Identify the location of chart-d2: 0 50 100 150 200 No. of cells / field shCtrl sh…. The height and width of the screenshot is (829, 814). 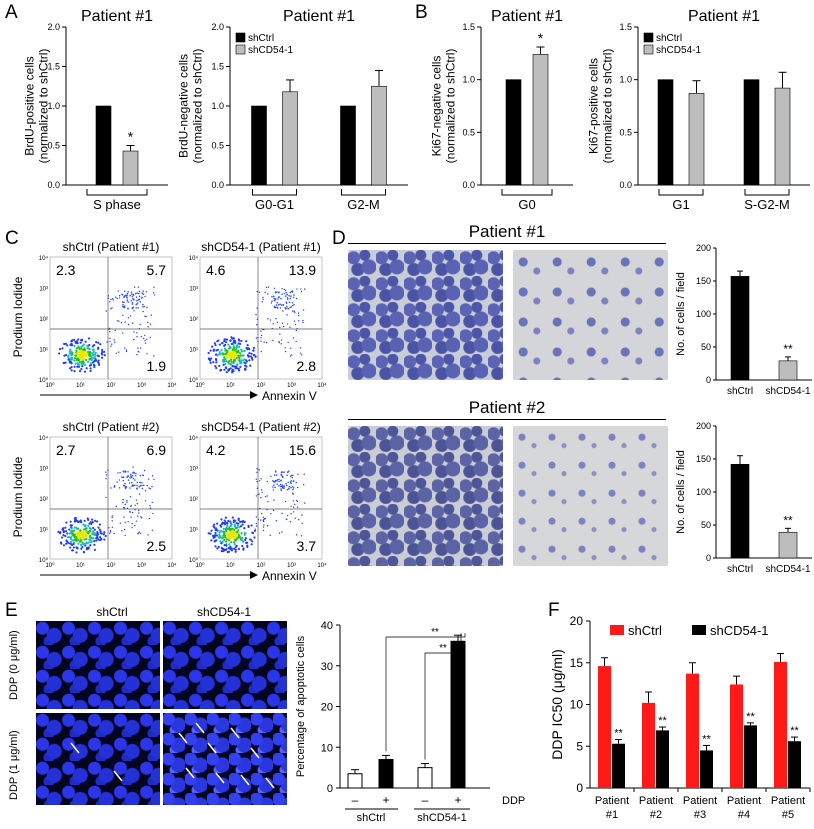
(743, 498).